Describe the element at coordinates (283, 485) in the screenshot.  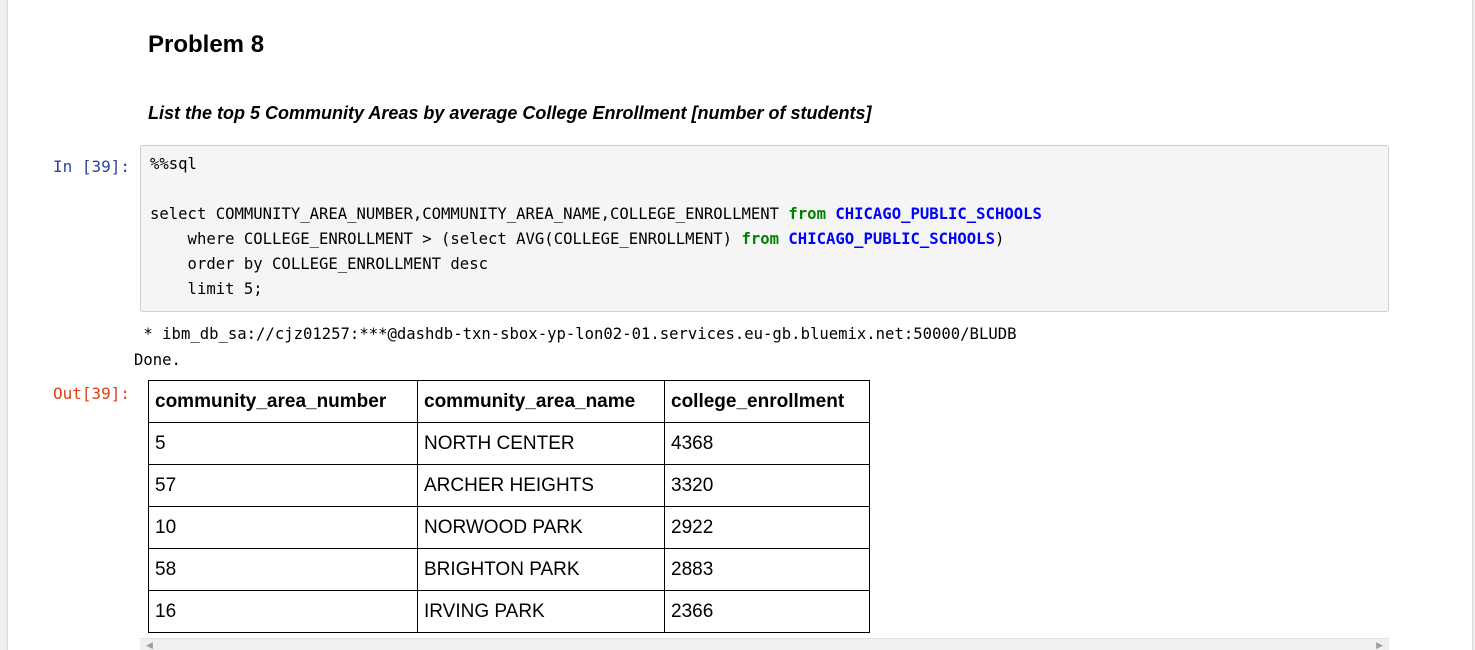
I see `table-cell: 57` at that location.